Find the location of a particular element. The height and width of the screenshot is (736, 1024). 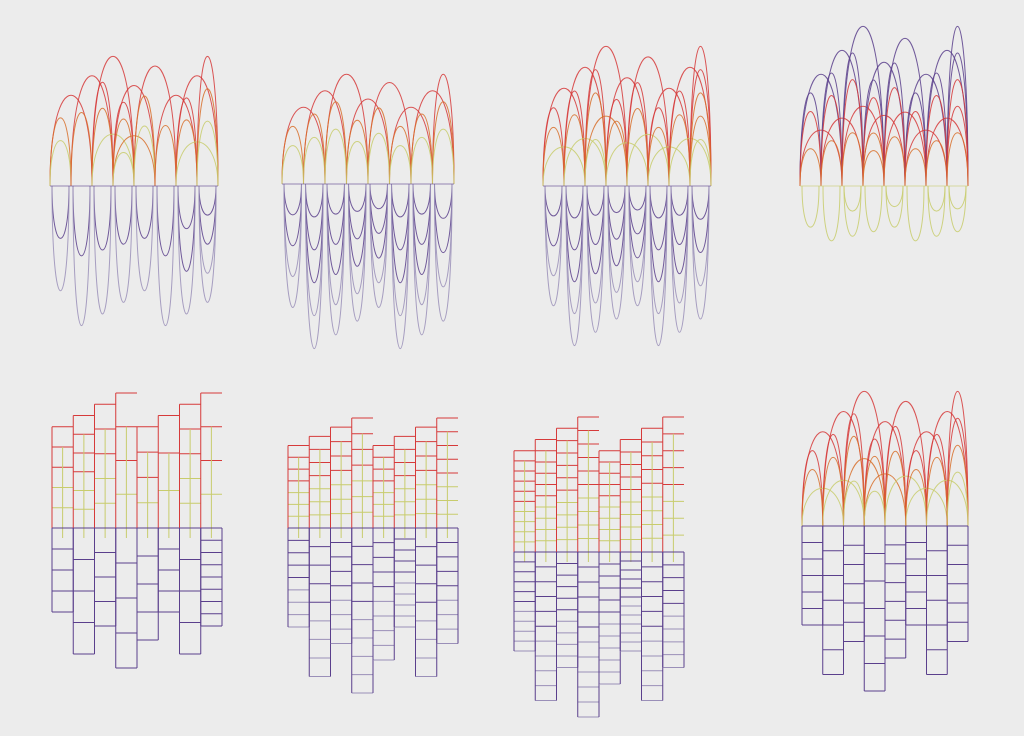

hybrid-panel is located at coordinates (885, 541).